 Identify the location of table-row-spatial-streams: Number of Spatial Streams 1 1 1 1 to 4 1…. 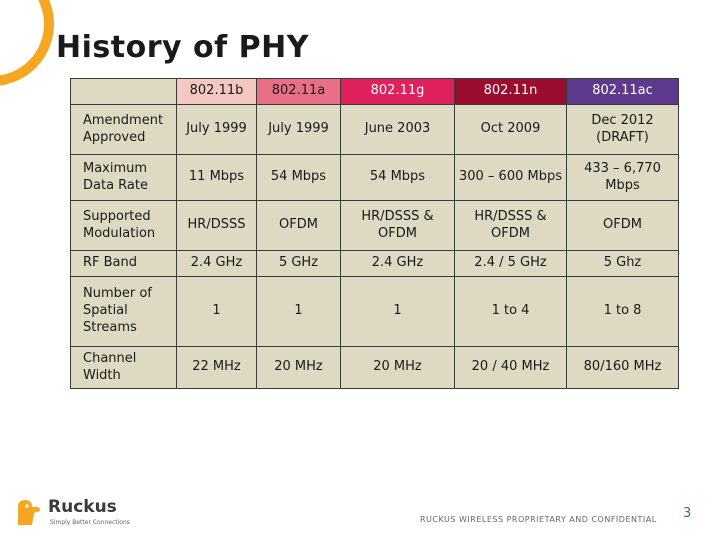
(374, 311).